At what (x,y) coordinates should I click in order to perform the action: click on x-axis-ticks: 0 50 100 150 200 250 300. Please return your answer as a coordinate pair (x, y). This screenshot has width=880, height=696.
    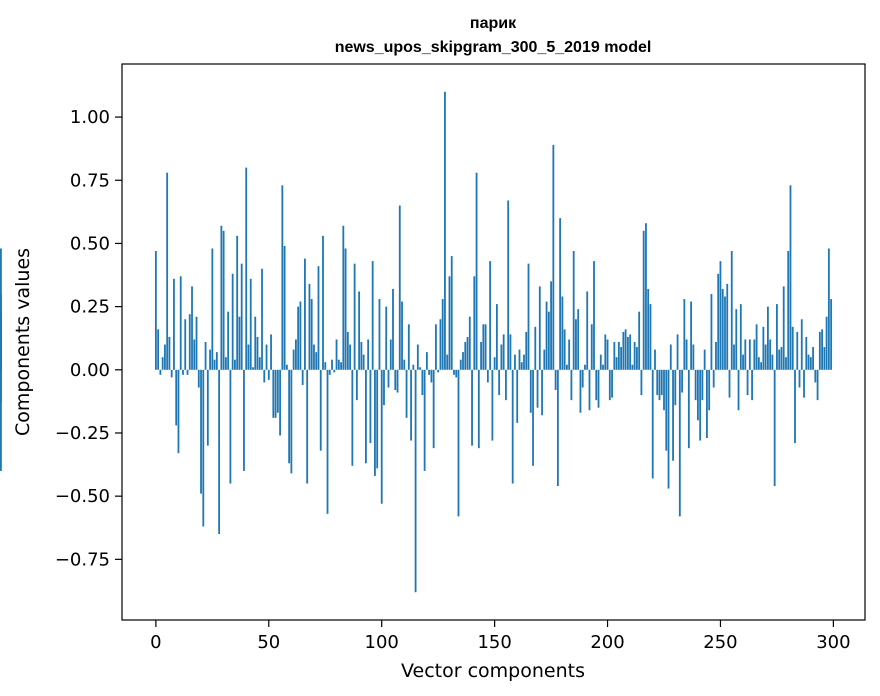
    Looking at the image, I should click on (500, 636).